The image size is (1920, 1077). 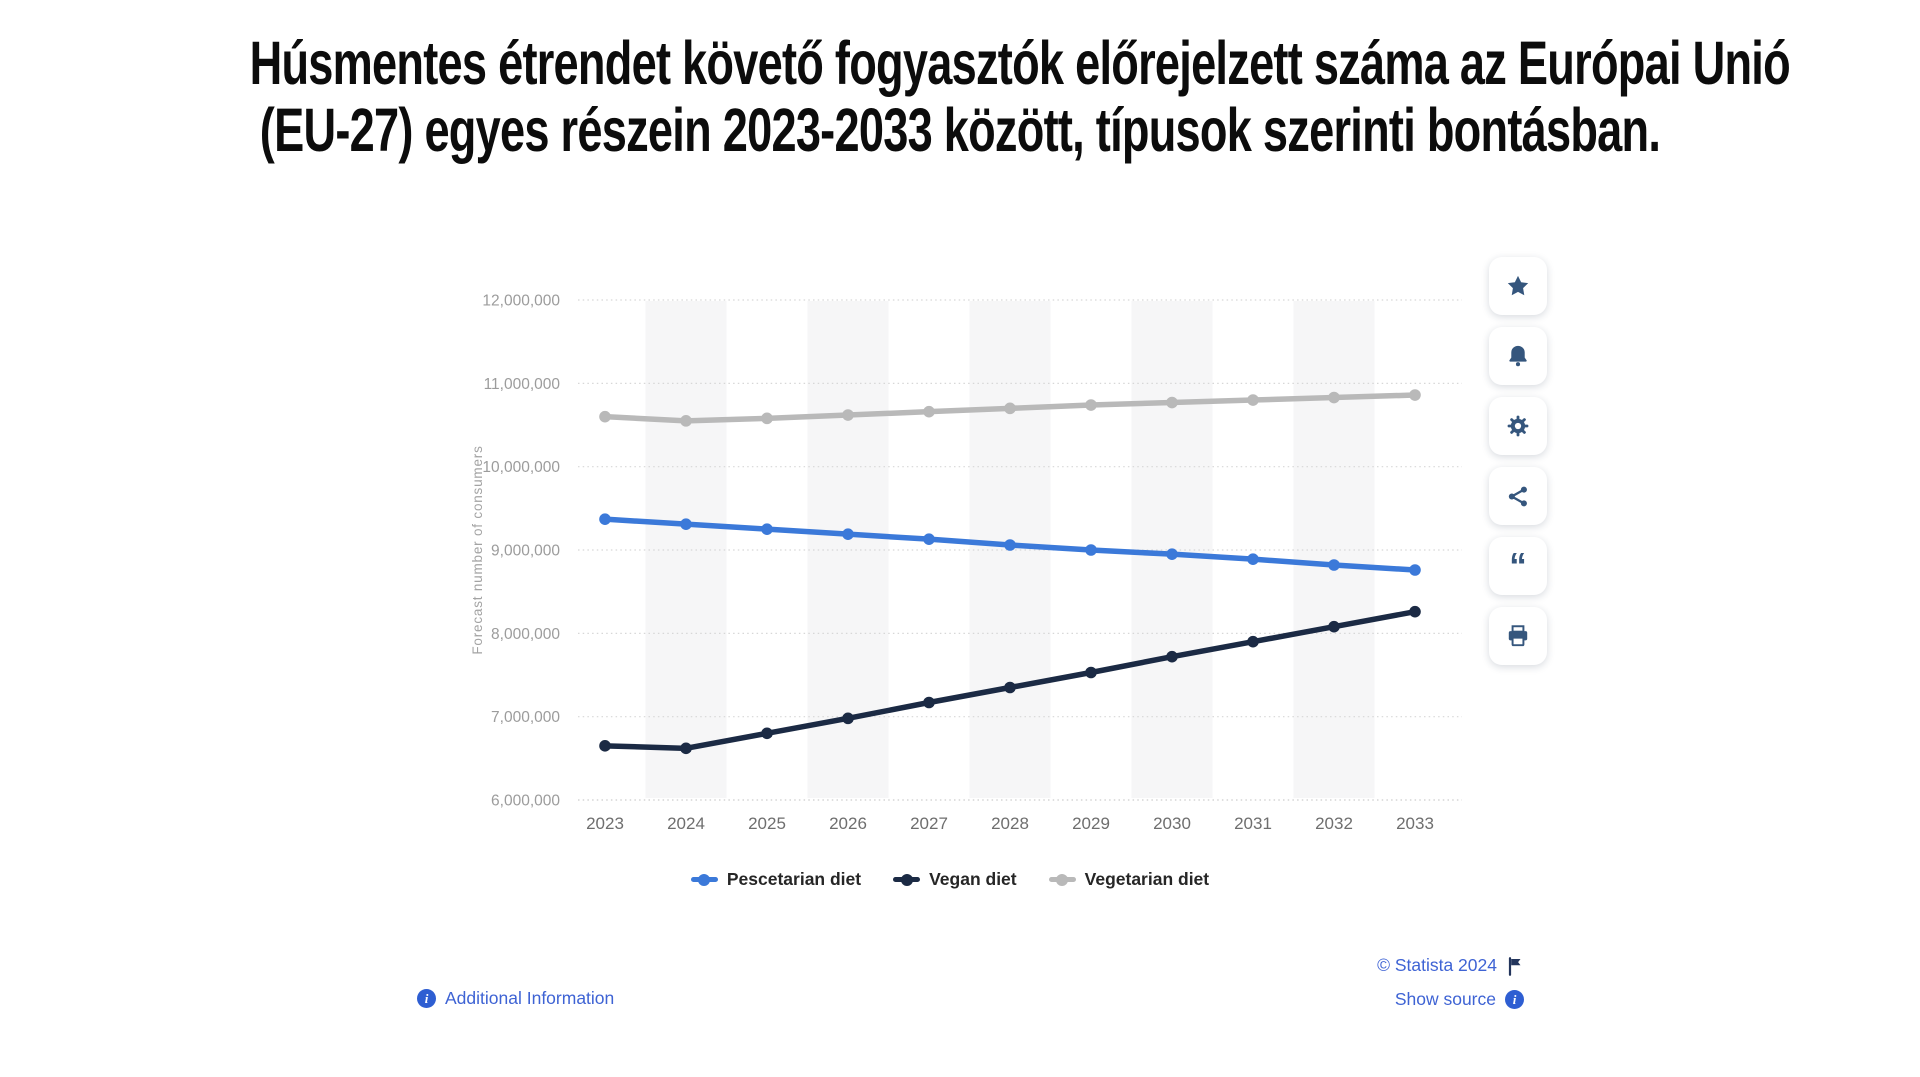 I want to click on x-tick-label: 2028, so click(x=1010, y=823).